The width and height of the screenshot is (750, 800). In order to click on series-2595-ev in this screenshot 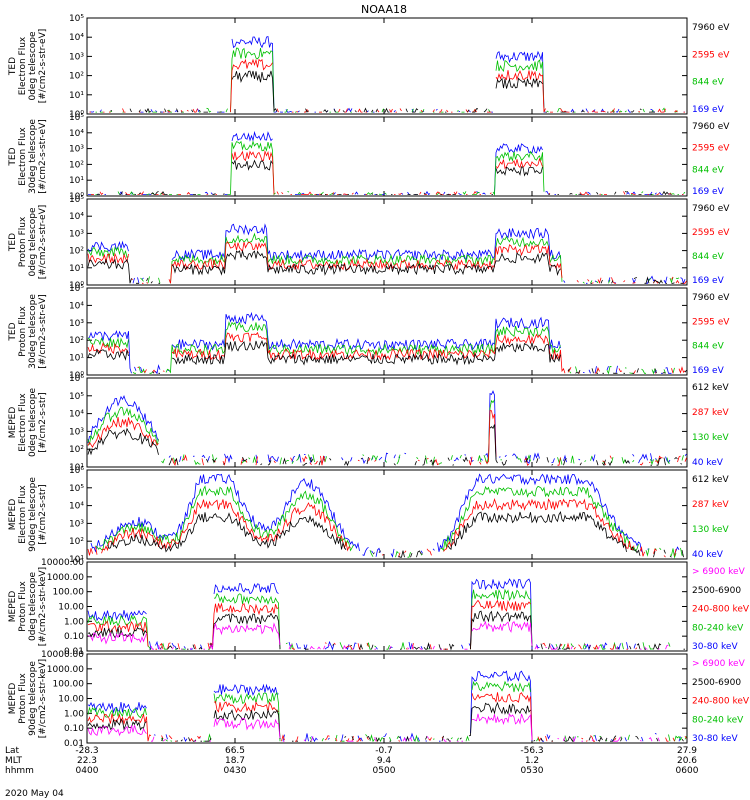, I will do `click(387, 85)`.